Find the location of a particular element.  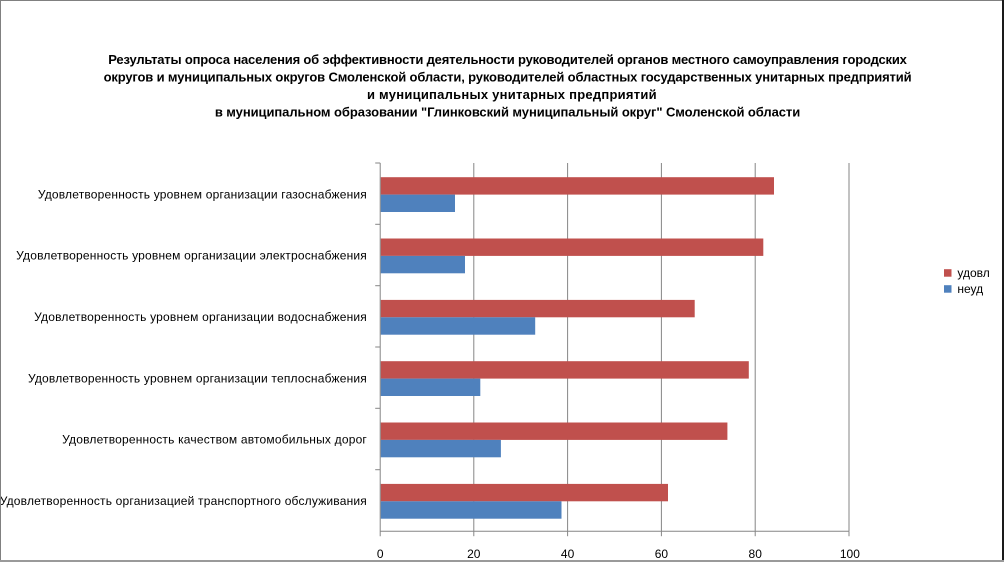

svg-text: 60 is located at coordinates (662, 554).